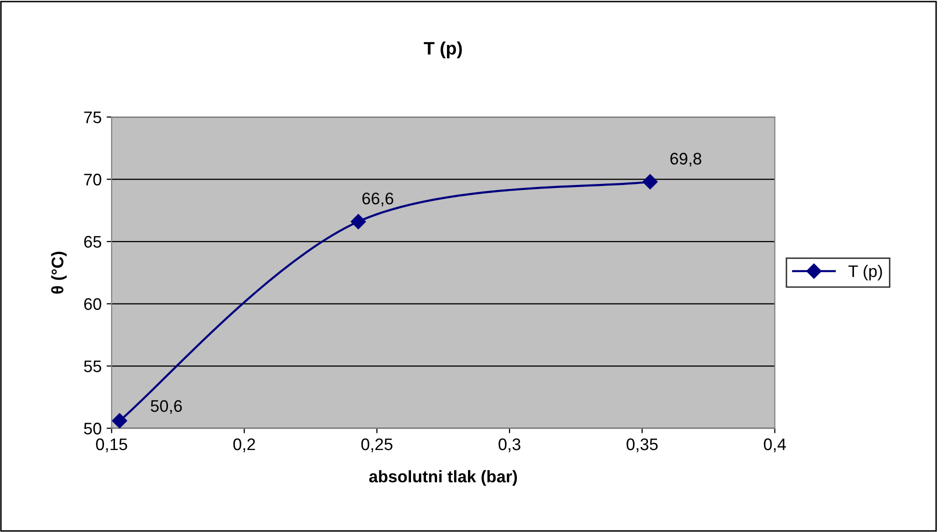 Image resolution: width=938 pixels, height=532 pixels. Describe the element at coordinates (376, 445) in the screenshot. I see `x-tick-label: 0,25` at that location.